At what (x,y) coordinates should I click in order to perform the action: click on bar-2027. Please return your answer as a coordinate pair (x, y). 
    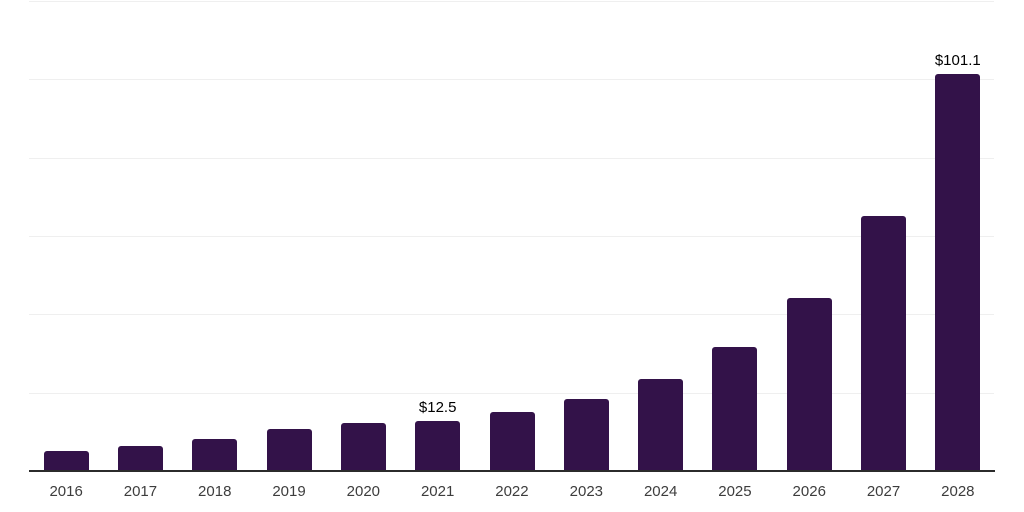
    Looking at the image, I should click on (883, 342).